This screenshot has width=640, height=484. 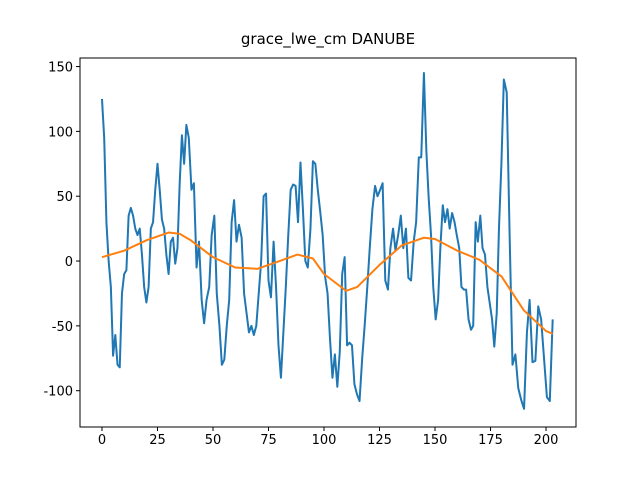 What do you see at coordinates (64, 197) in the screenshot?
I see `y-tick-label: 50` at bounding box center [64, 197].